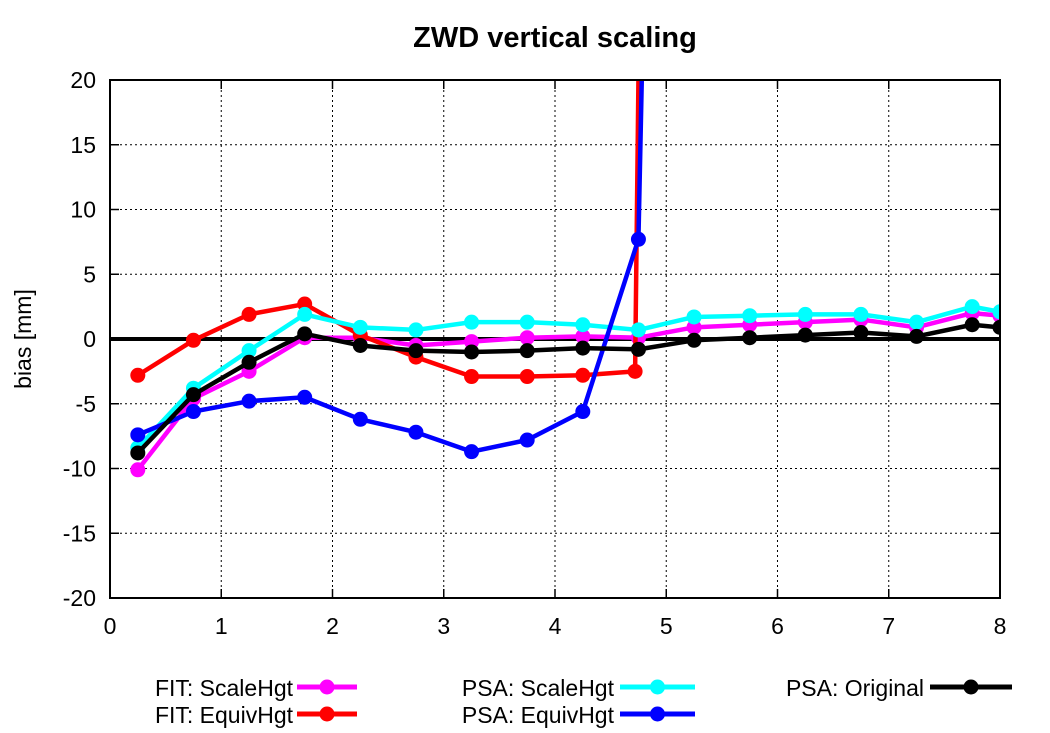  Describe the element at coordinates (86, 404) in the screenshot. I see `y-tick-label: -5` at that location.